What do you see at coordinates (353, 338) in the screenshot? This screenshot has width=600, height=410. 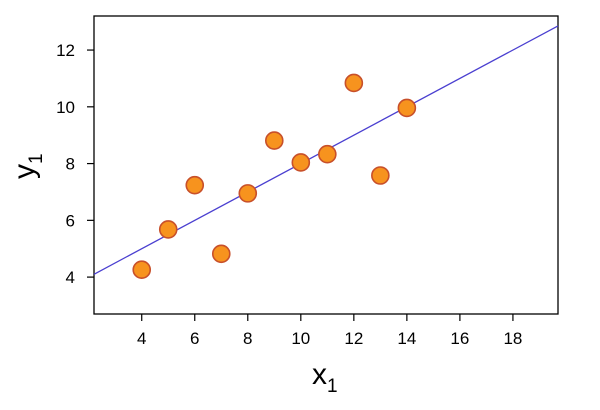 I see `x-tick-label: 12` at bounding box center [353, 338].